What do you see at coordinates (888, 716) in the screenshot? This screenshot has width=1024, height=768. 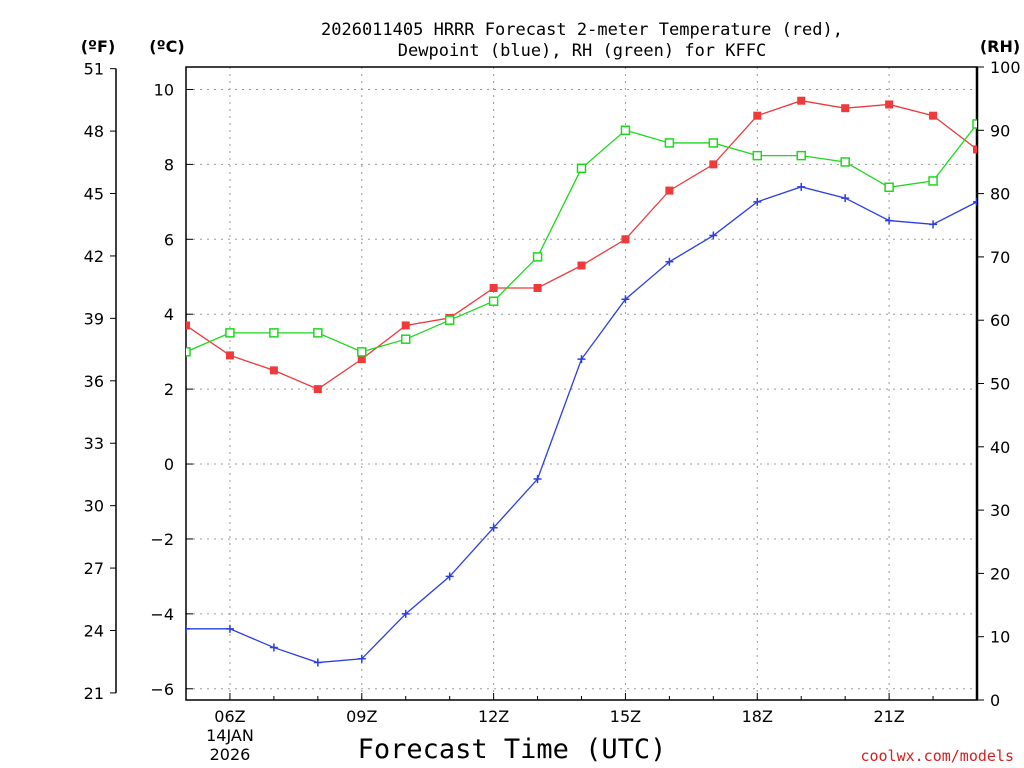 I see `x-tick-label: 21Z` at bounding box center [888, 716].